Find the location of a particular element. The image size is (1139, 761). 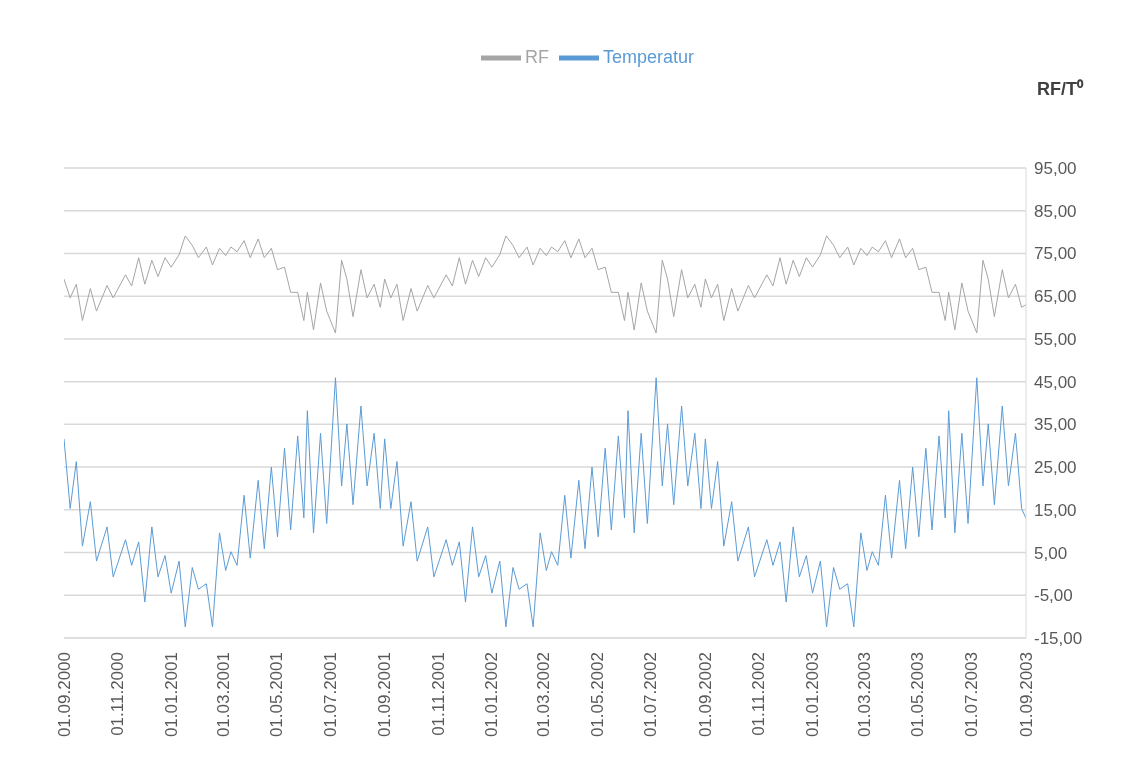

y-tick-label: 5,00 is located at coordinates (1051, 553).